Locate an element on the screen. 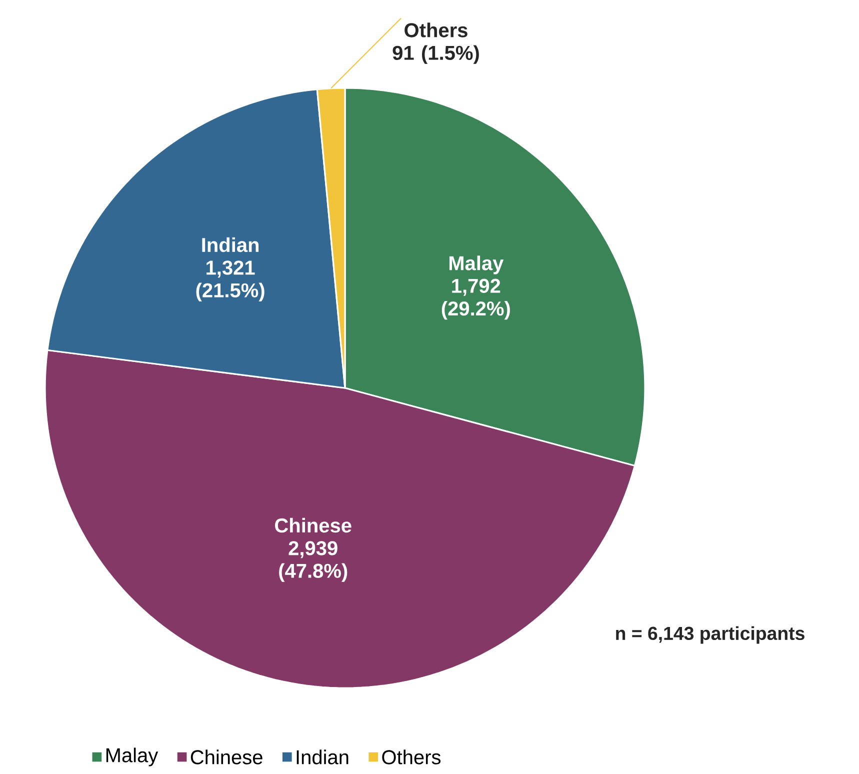  slice-label: Chinese is located at coordinates (313, 525).